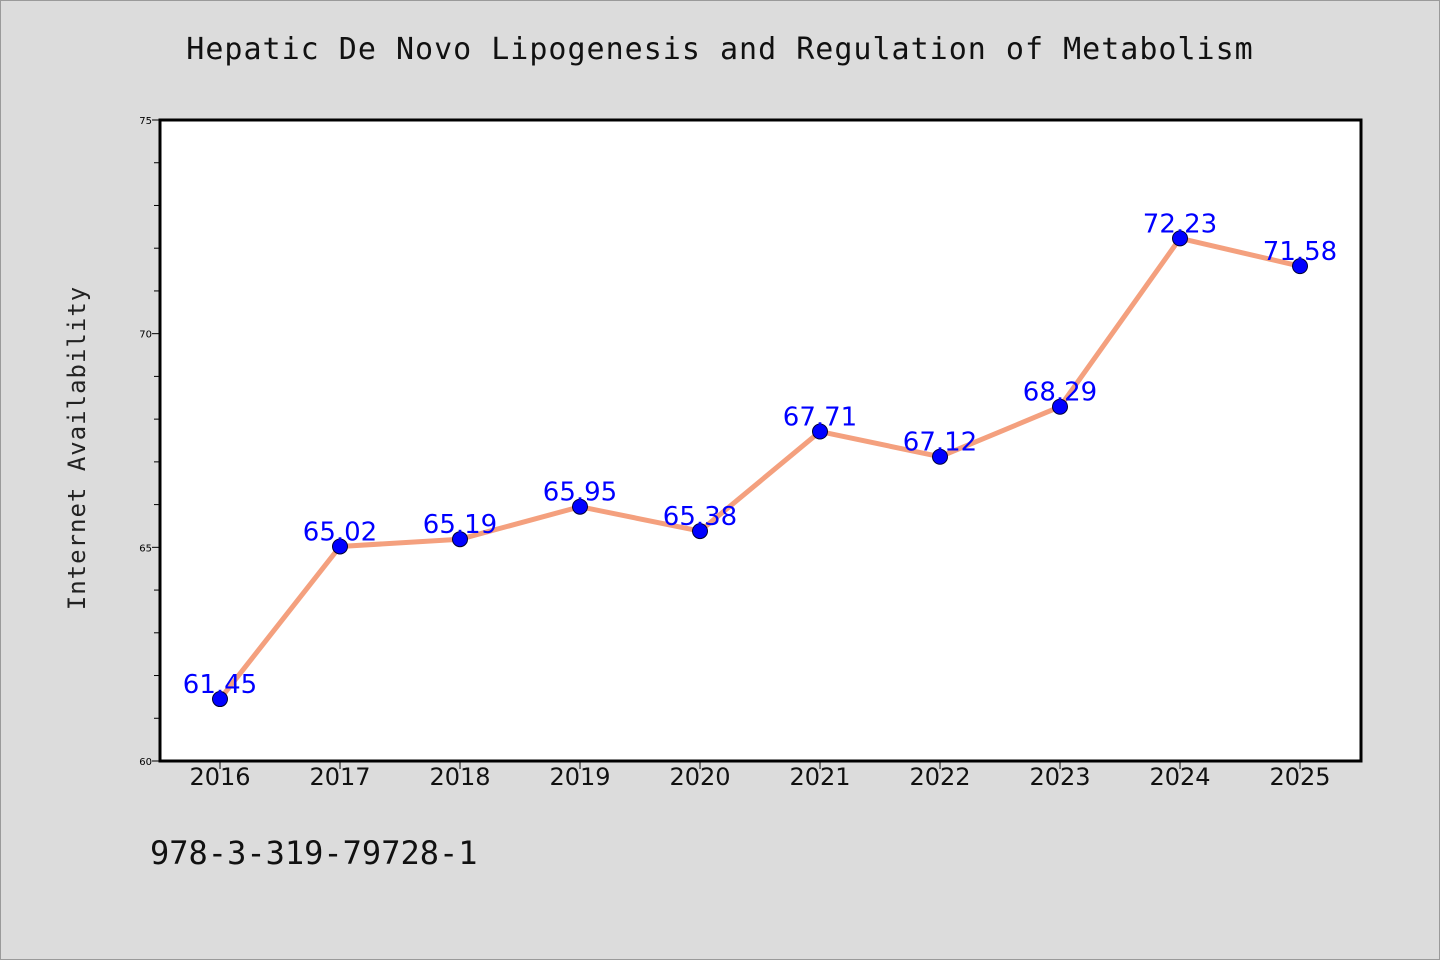 The height and width of the screenshot is (960, 1440). Describe the element at coordinates (460, 525) in the screenshot. I see `data-label: 65.19` at that location.